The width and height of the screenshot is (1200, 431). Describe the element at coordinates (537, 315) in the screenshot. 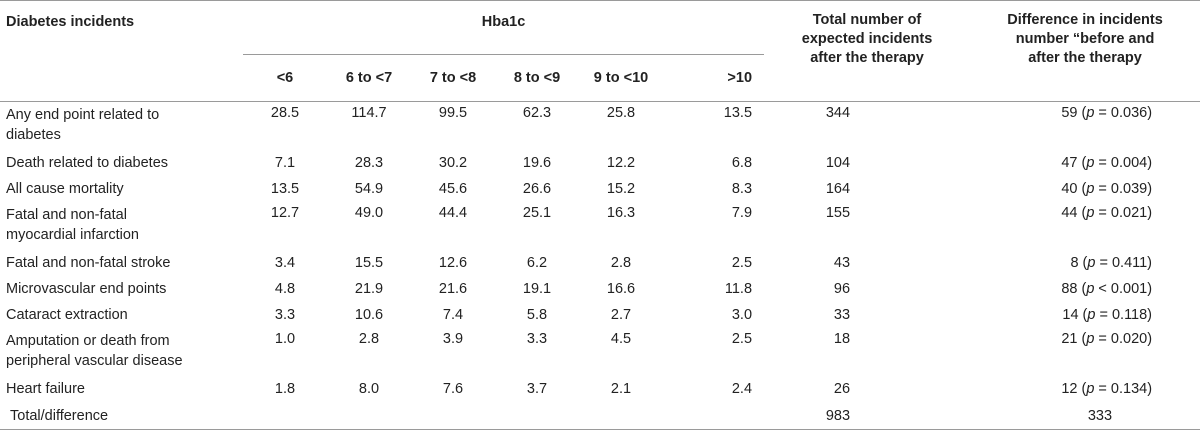

I see `cell-8to9: 5.8` at that location.